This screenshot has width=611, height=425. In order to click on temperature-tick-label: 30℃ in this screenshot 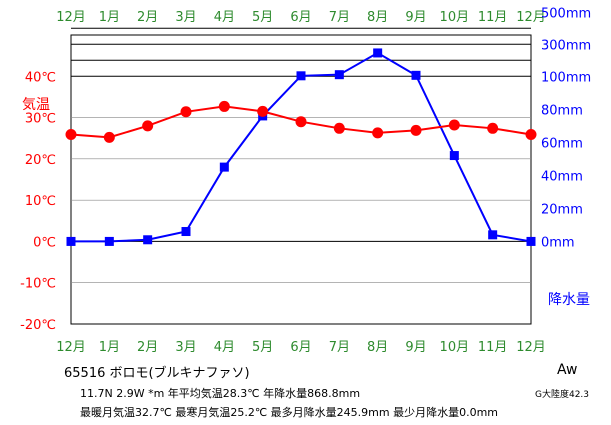, I will do `click(40, 119)`.